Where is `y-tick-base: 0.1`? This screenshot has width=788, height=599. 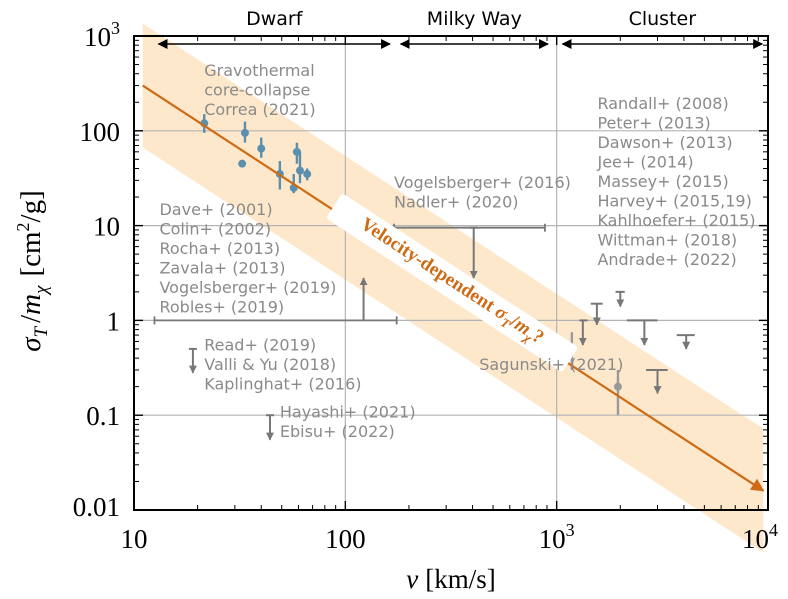
y-tick-base: 0.1 is located at coordinates (103, 416).